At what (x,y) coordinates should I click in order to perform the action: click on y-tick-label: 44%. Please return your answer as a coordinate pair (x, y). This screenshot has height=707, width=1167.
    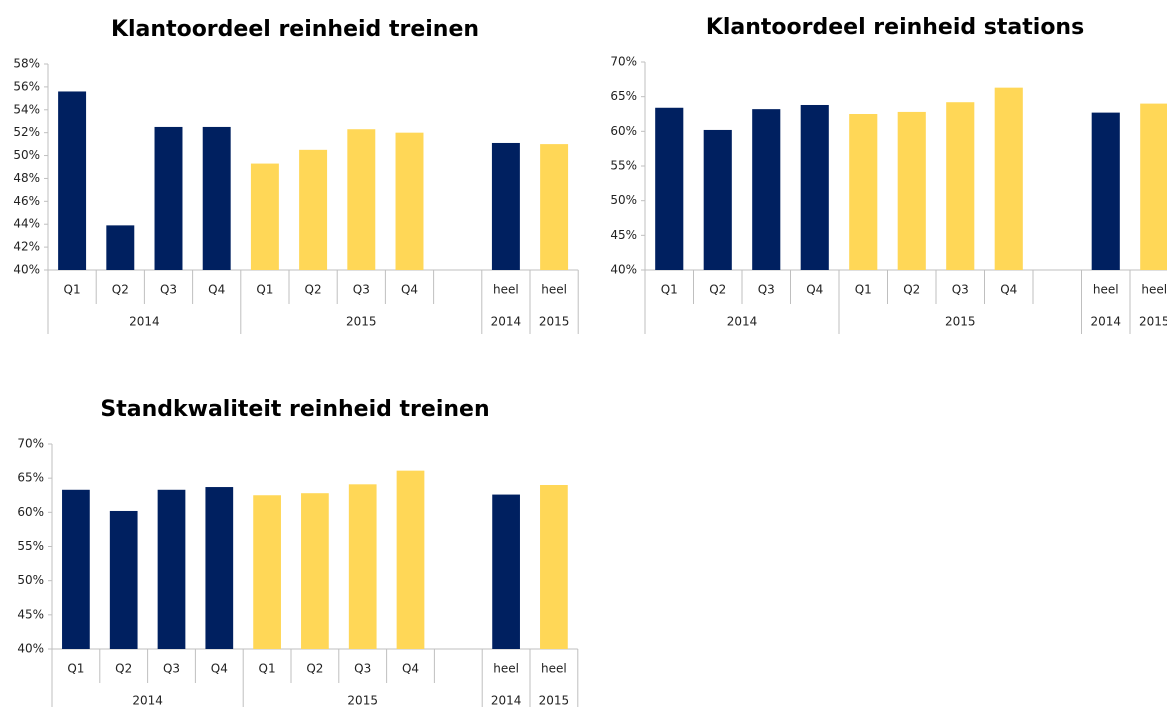
    Looking at the image, I should click on (26, 224).